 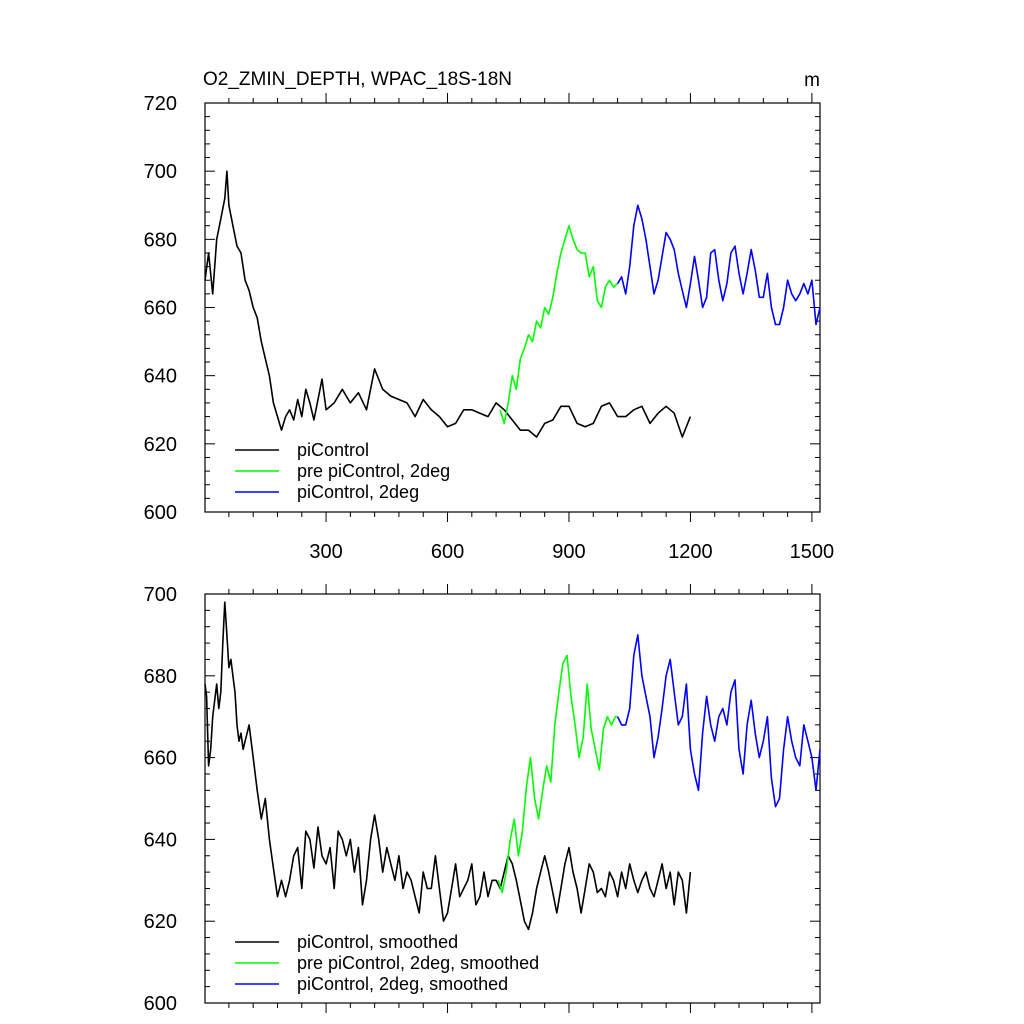 I want to click on legend-label: piControl, smoothed, so click(x=377, y=942).